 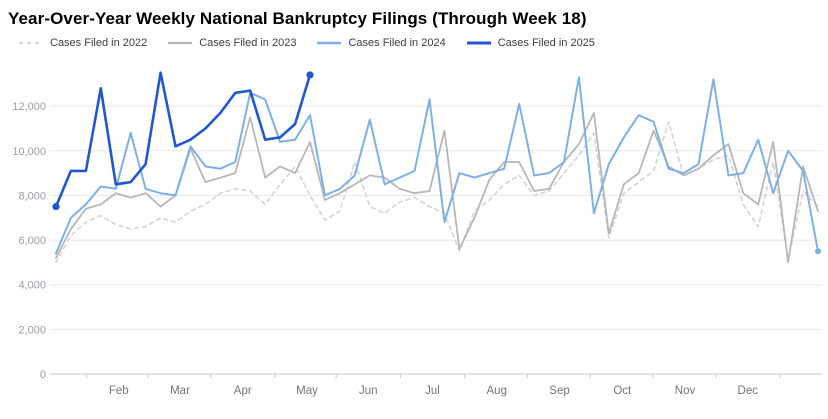 What do you see at coordinates (43, 375) in the screenshot?
I see `y-axis-label: 0` at bounding box center [43, 375].